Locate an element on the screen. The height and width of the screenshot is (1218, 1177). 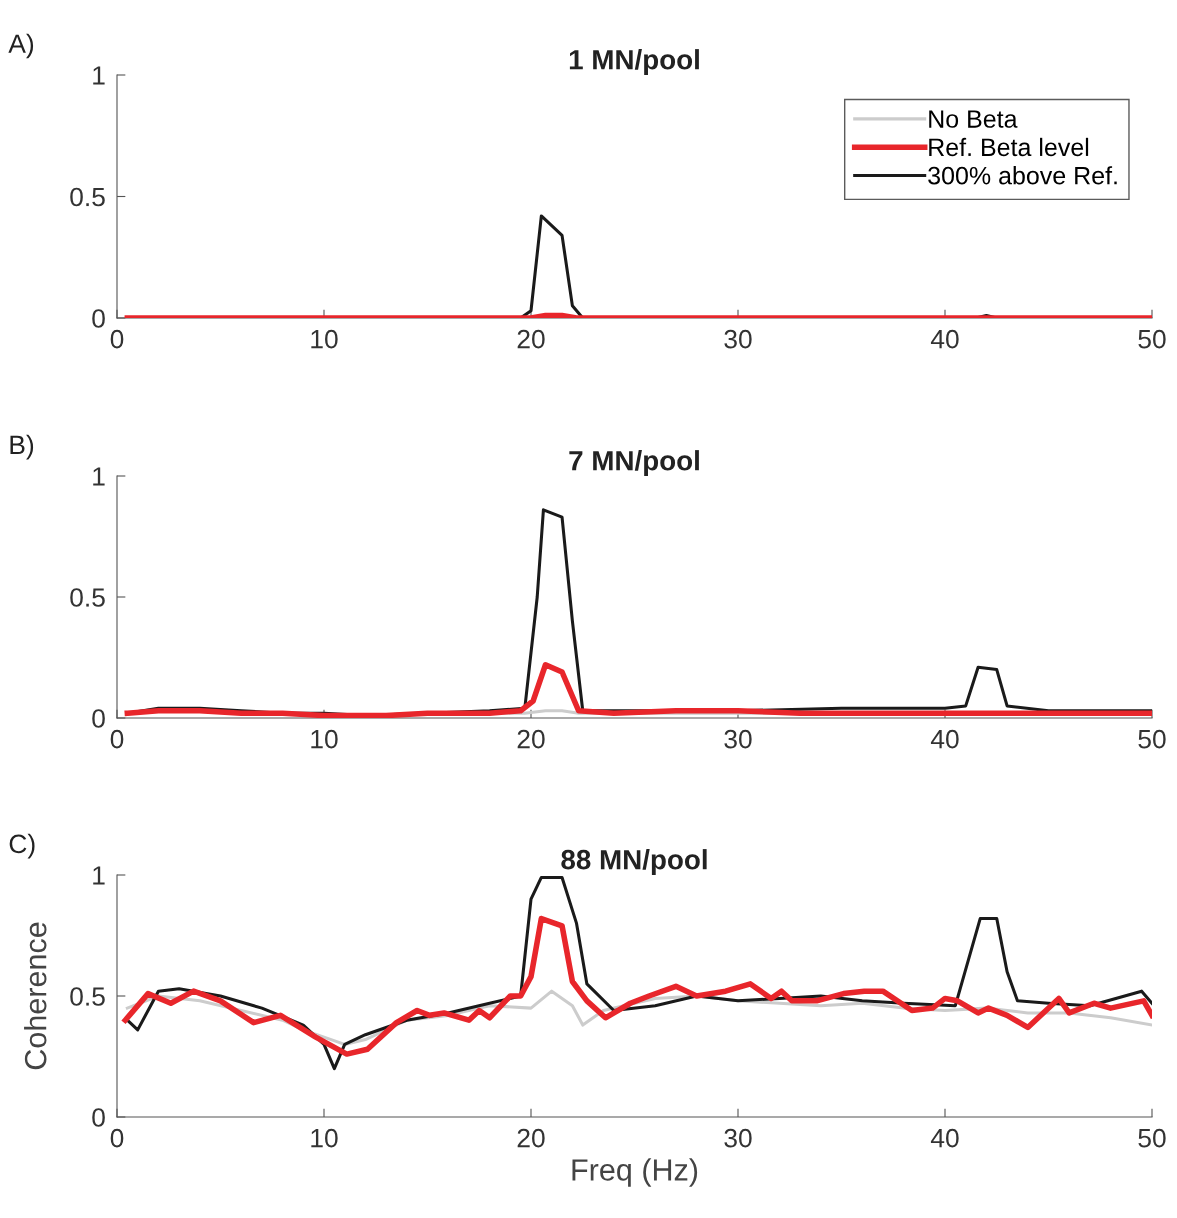
x-axis-title: Freq (Hz) is located at coordinates (635, 1172).